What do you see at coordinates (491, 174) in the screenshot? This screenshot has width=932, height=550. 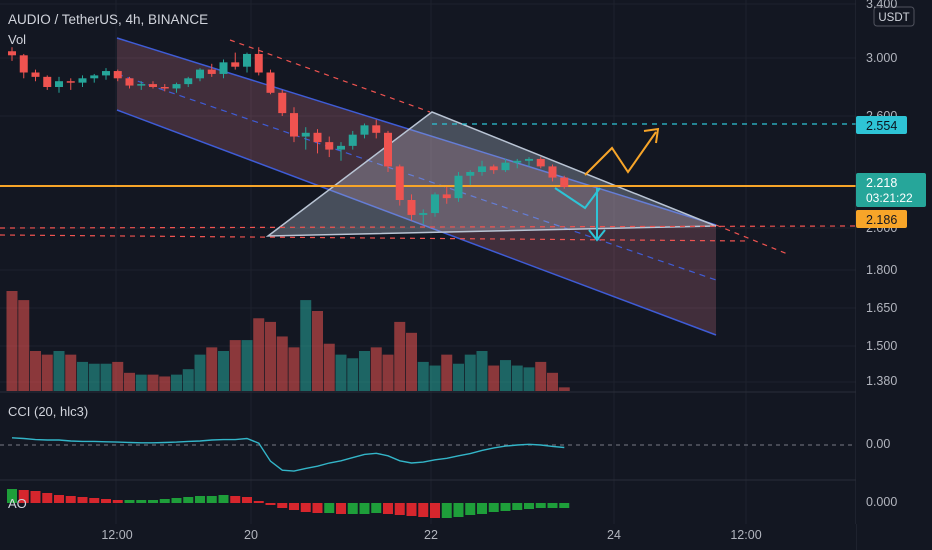 I see `triangle-pattern` at bounding box center [491, 174].